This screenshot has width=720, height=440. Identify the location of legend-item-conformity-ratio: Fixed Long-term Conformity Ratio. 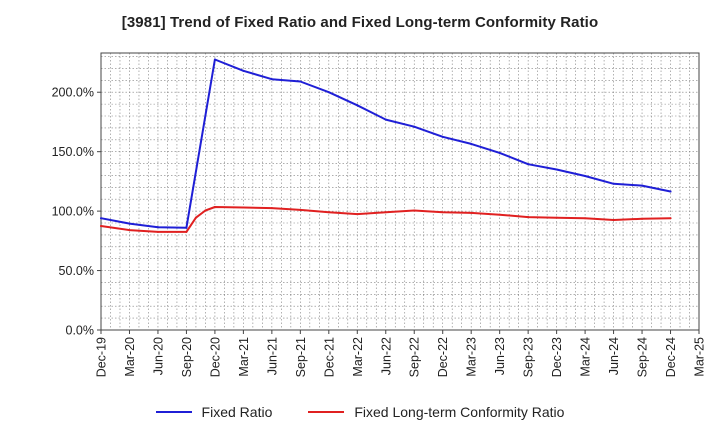
(436, 412).